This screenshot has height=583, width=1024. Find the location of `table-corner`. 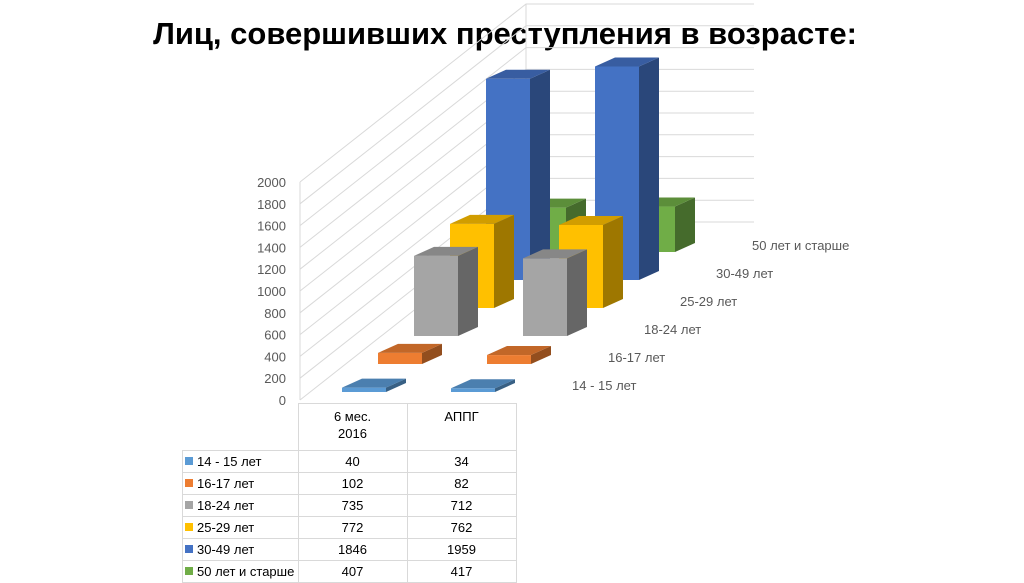

table-corner is located at coordinates (240, 427).